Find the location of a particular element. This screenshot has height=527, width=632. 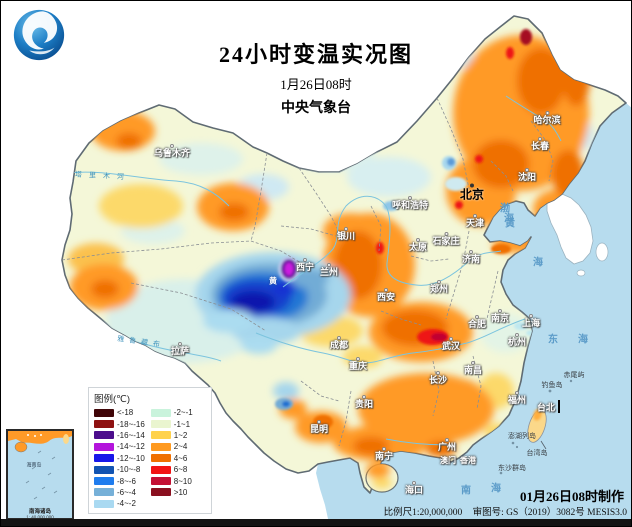

legend-item: <-18 is located at coordinates (119, 412).